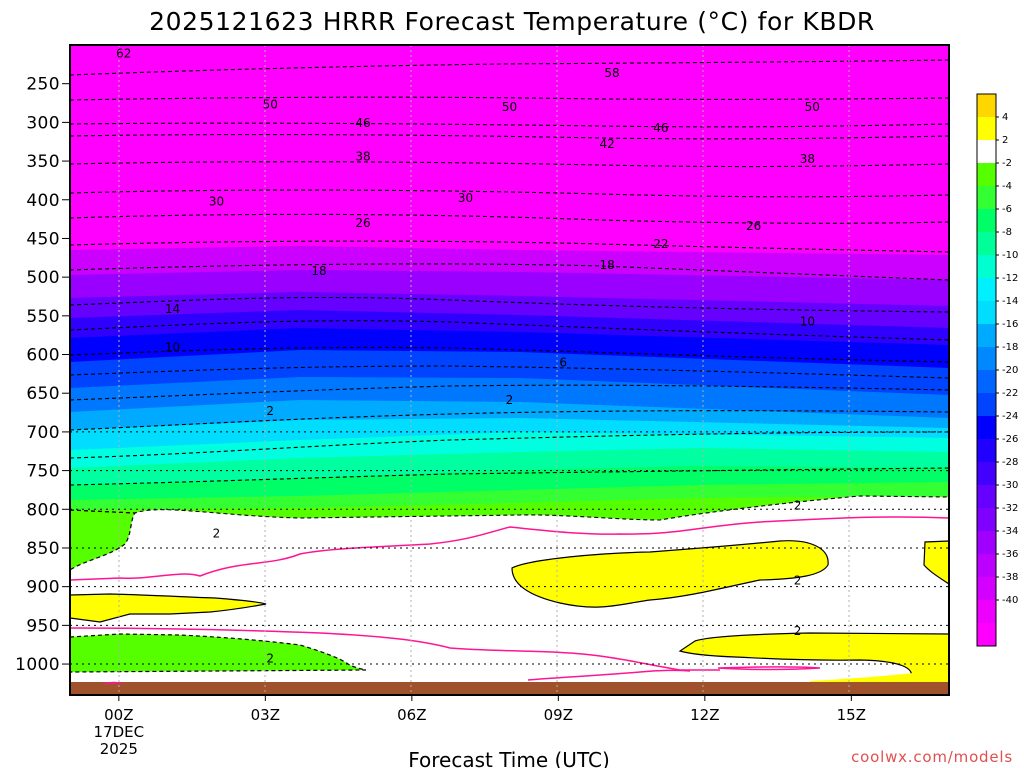 Image resolution: width=1024 pixels, height=768 pixels. Describe the element at coordinates (1010, 324) in the screenshot. I see `colorbar-label: -16` at that location.